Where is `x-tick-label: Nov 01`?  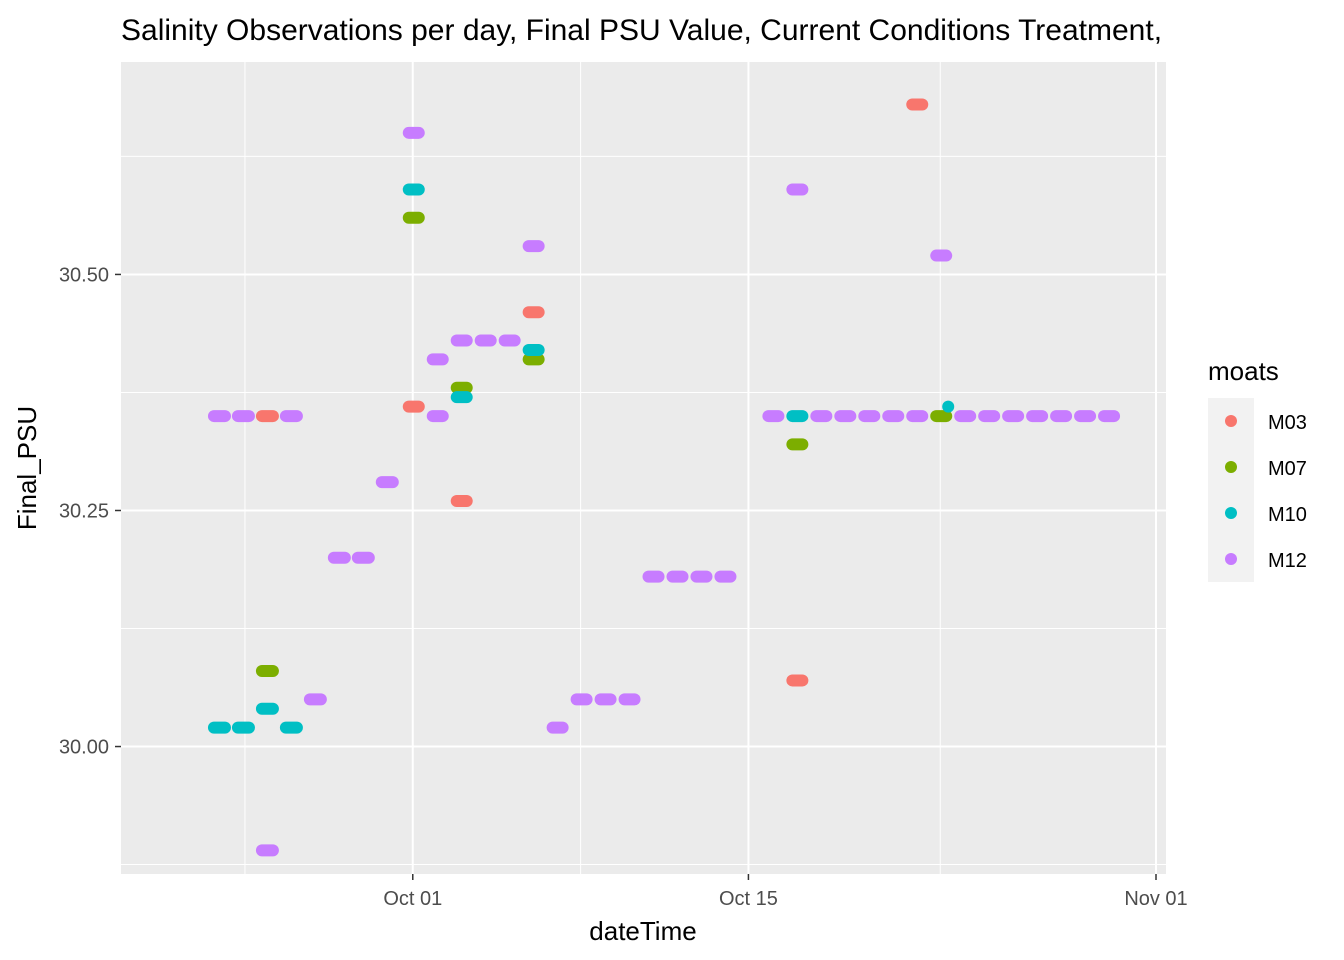
x-tick-label: Nov 01 is located at coordinates (1155, 899).